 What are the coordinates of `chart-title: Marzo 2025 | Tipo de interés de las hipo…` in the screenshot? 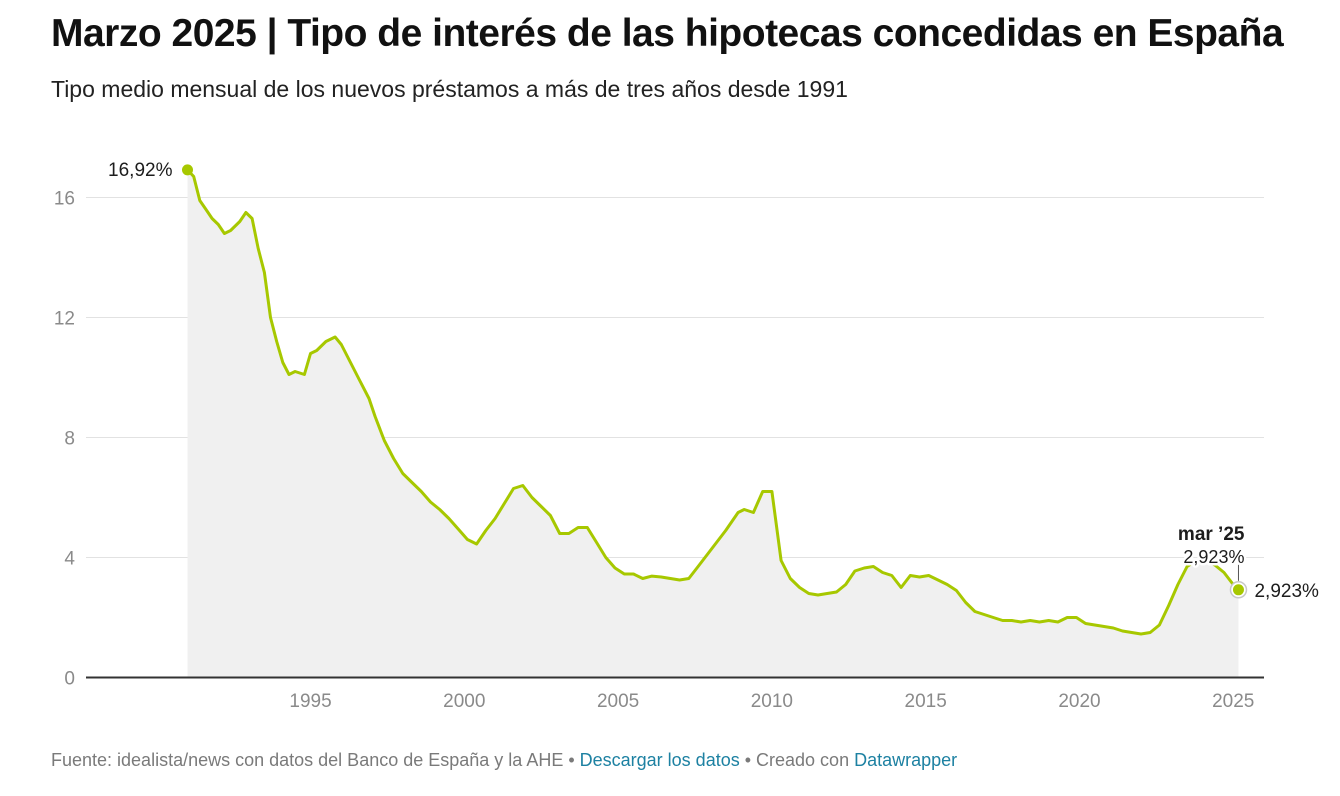 It's located at (667, 33).